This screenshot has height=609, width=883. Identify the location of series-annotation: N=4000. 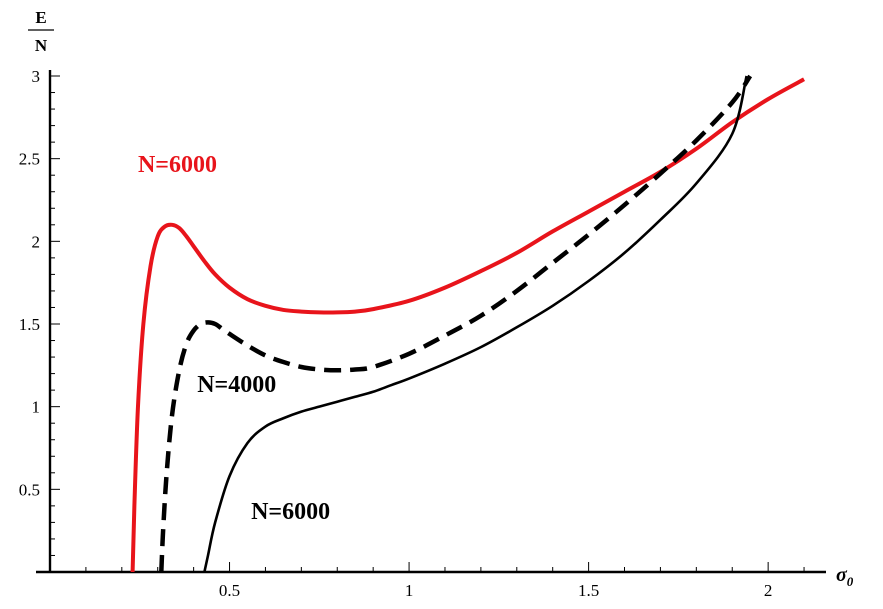
(236, 385).